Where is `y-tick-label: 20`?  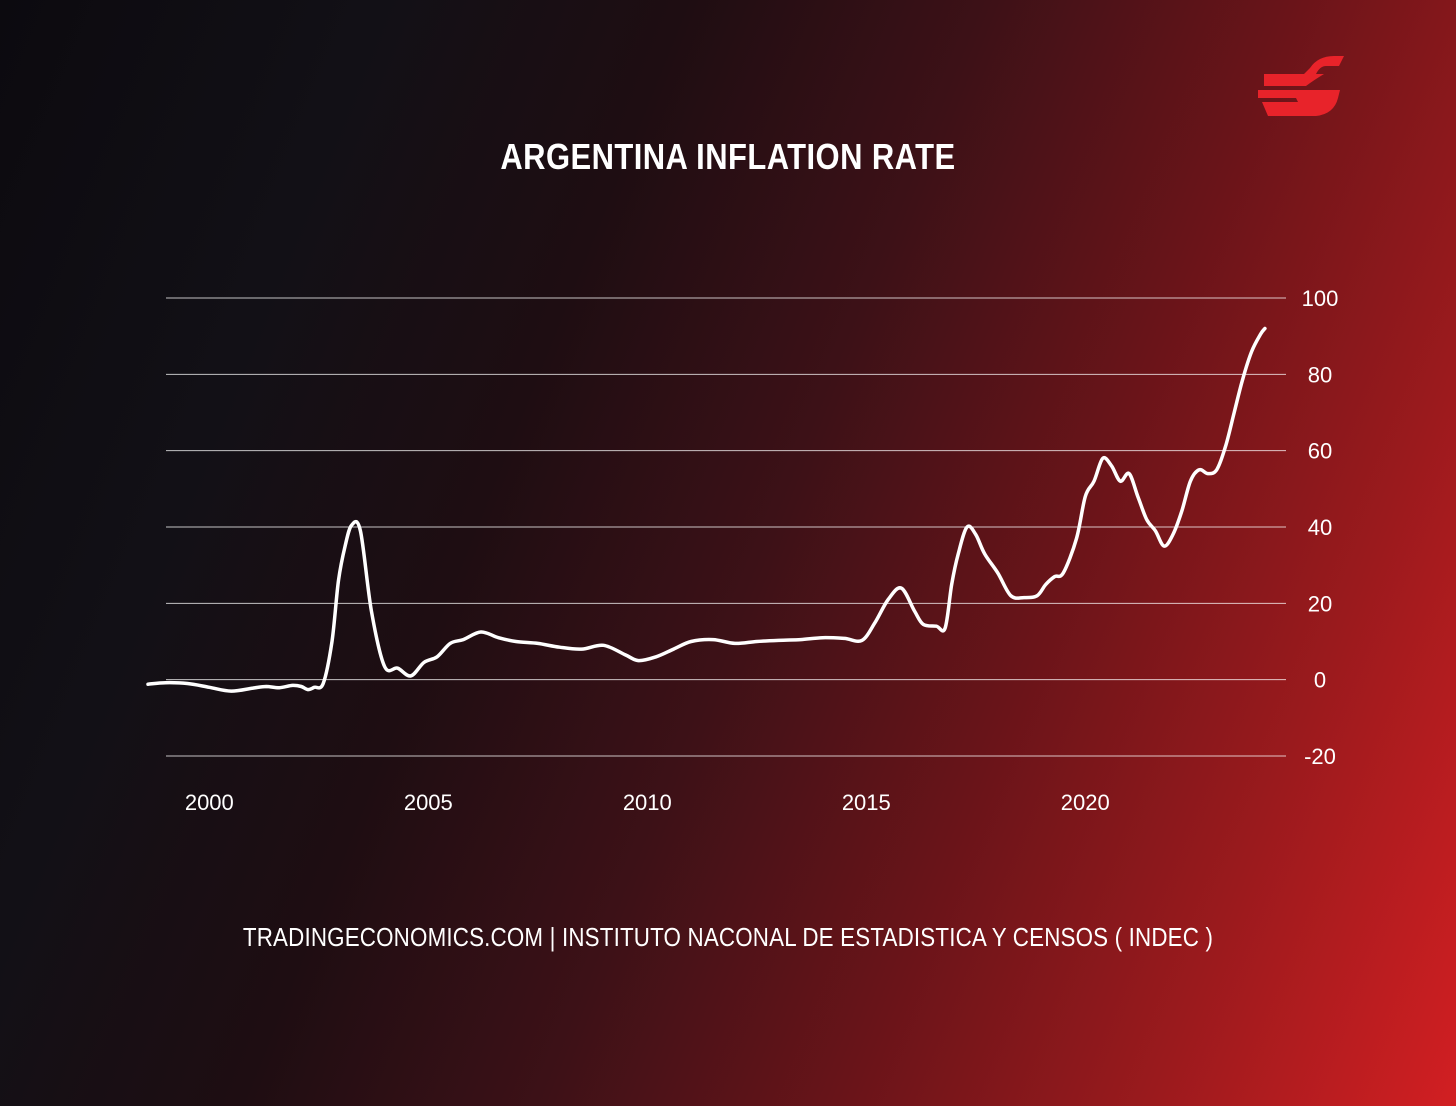 y-tick-label: 20 is located at coordinates (1320, 603).